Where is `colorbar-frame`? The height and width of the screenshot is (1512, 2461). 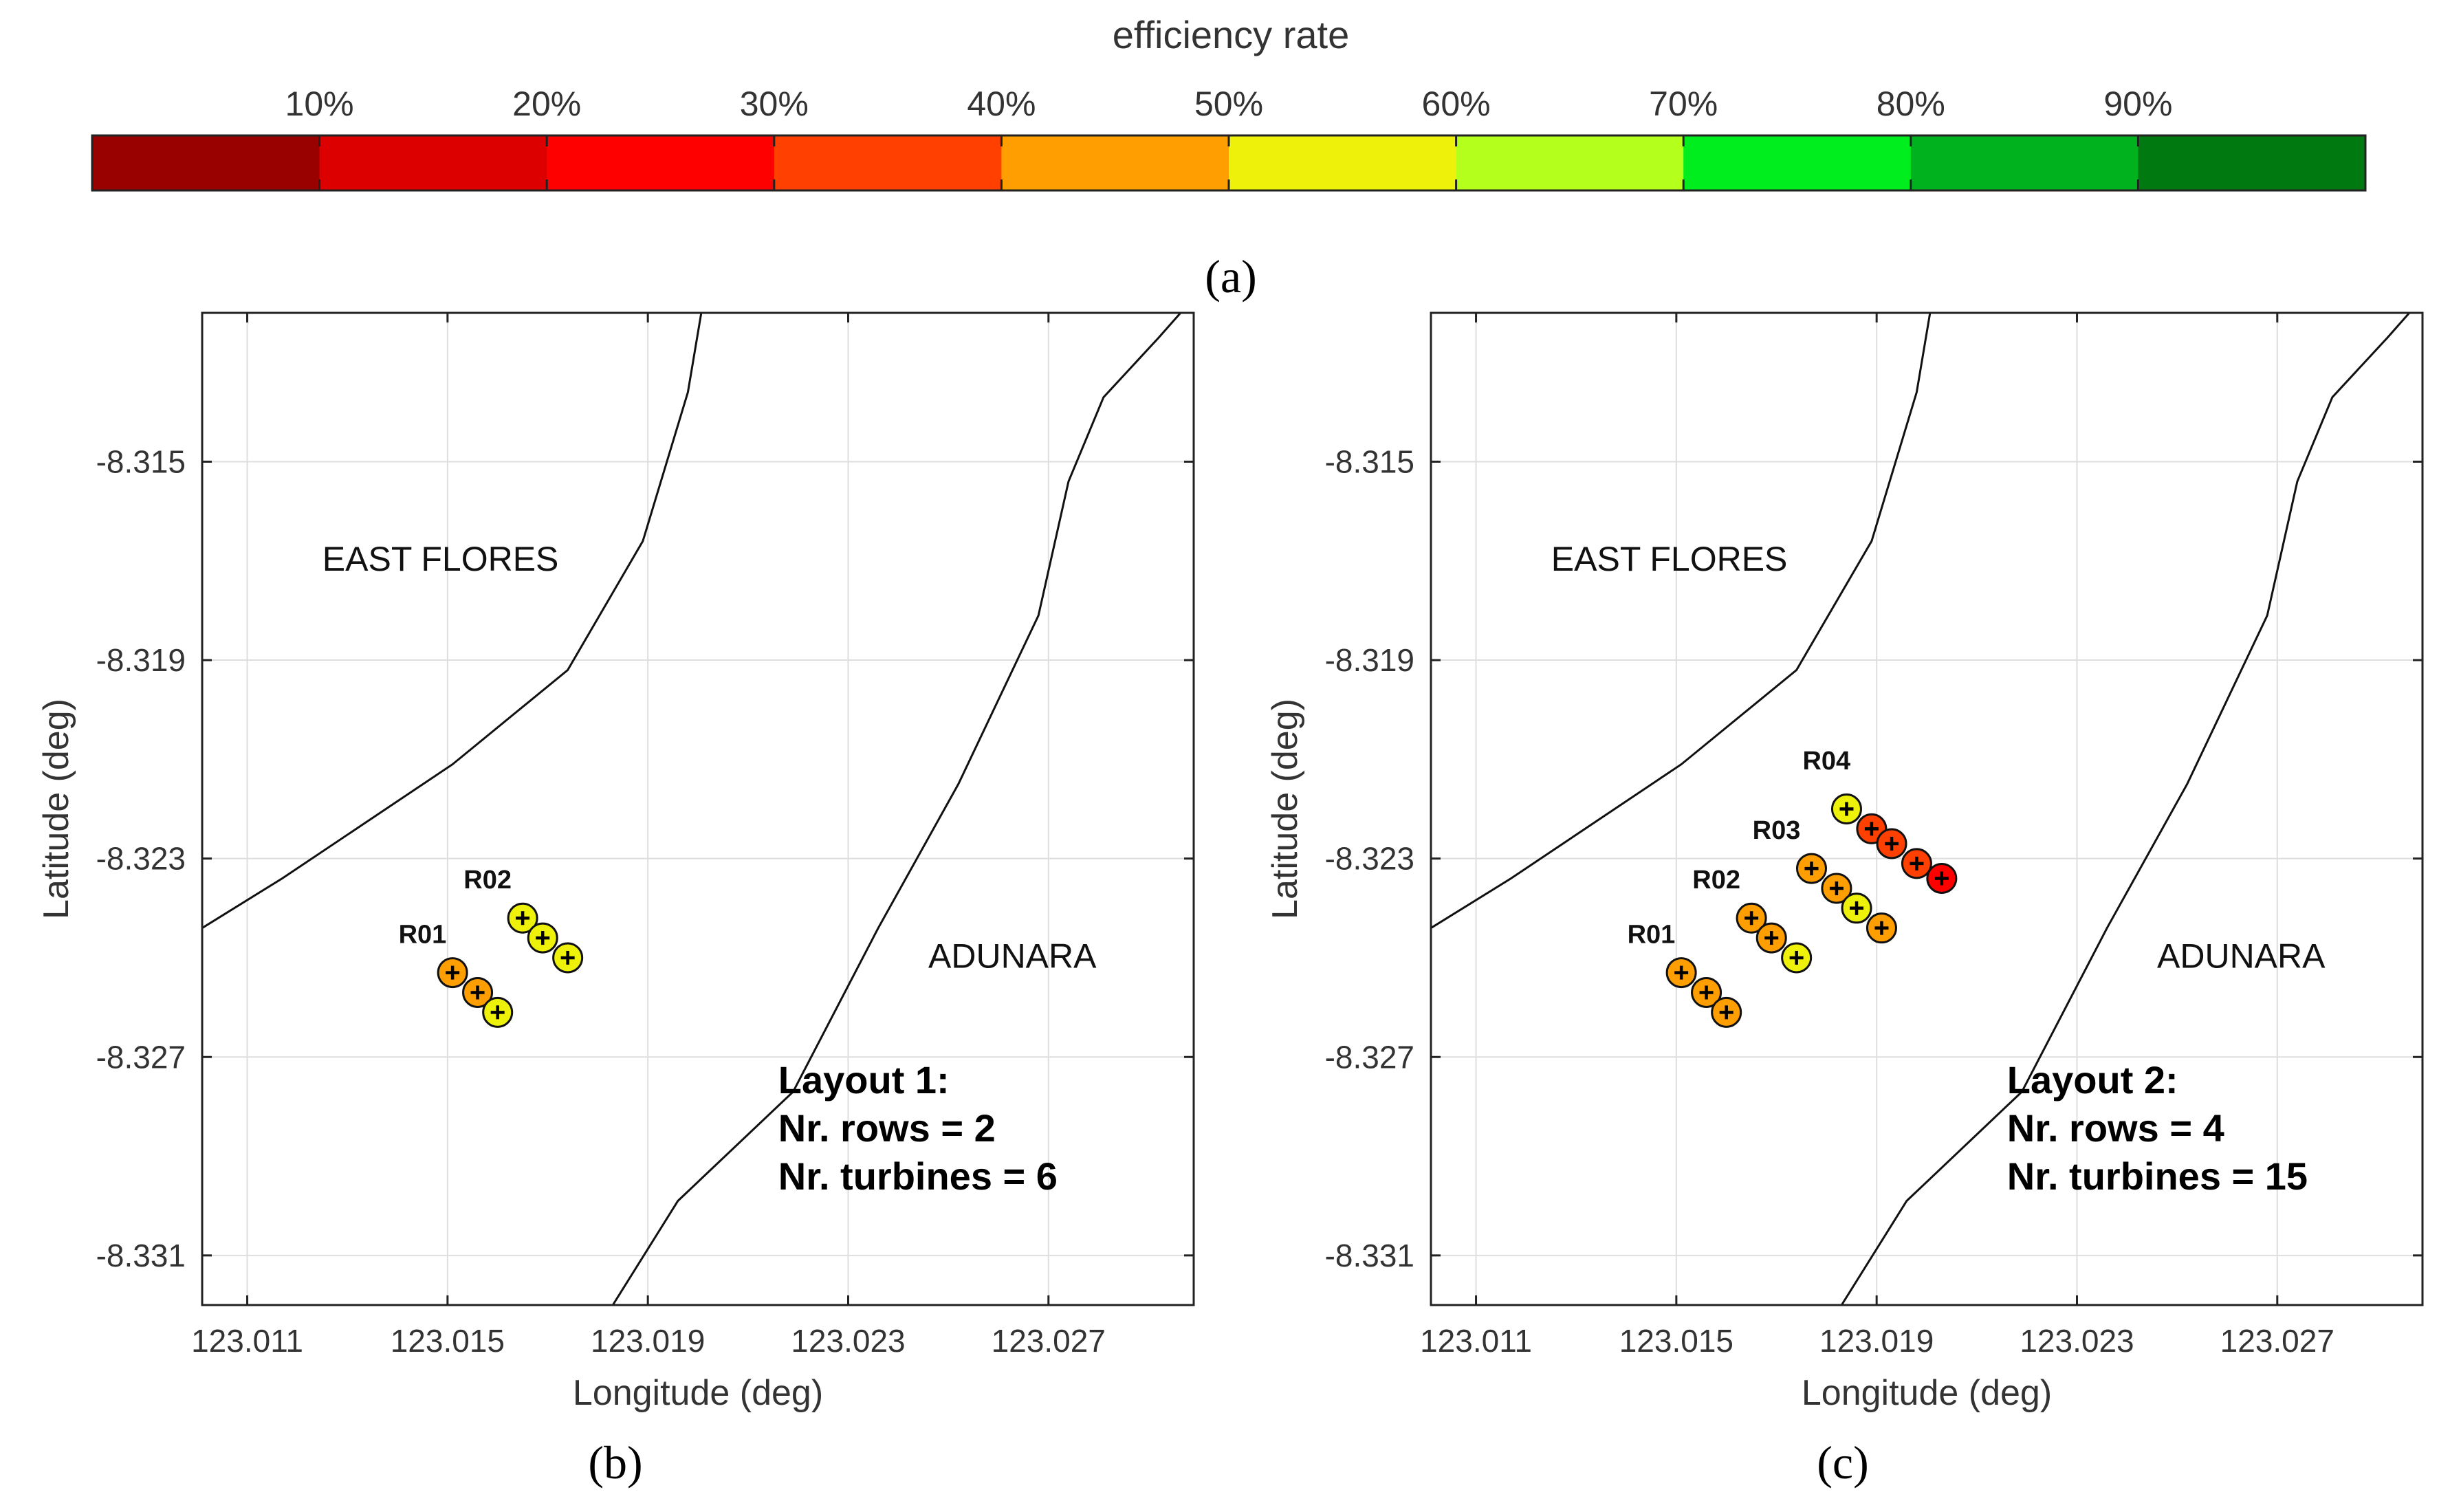
colorbar-frame is located at coordinates (1229, 163).